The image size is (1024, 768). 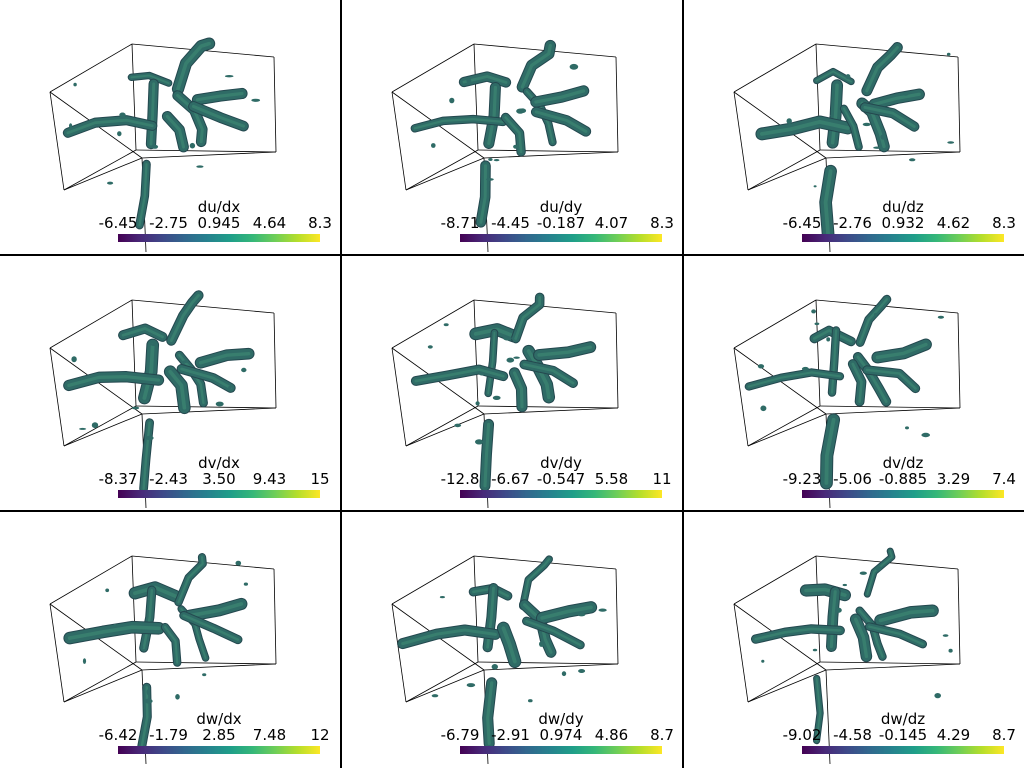 I want to click on colorbar-tick-label: 0.932, so click(x=903, y=223).